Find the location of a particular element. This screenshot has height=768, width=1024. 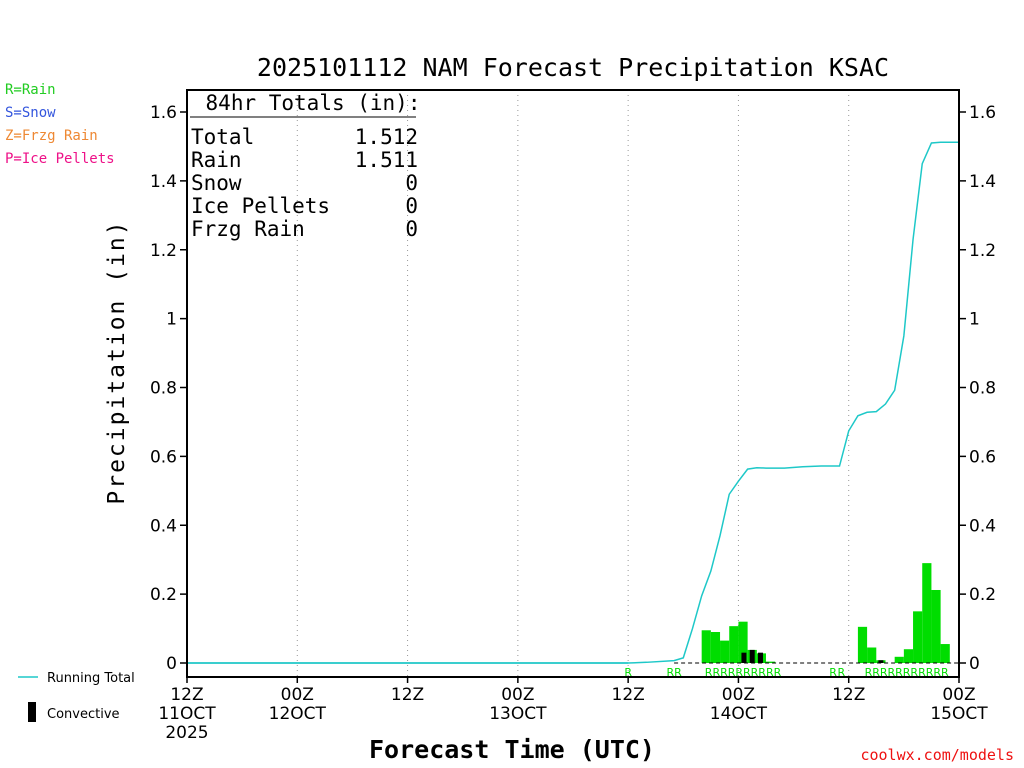

totals-value: 1.511 is located at coordinates (386, 160).